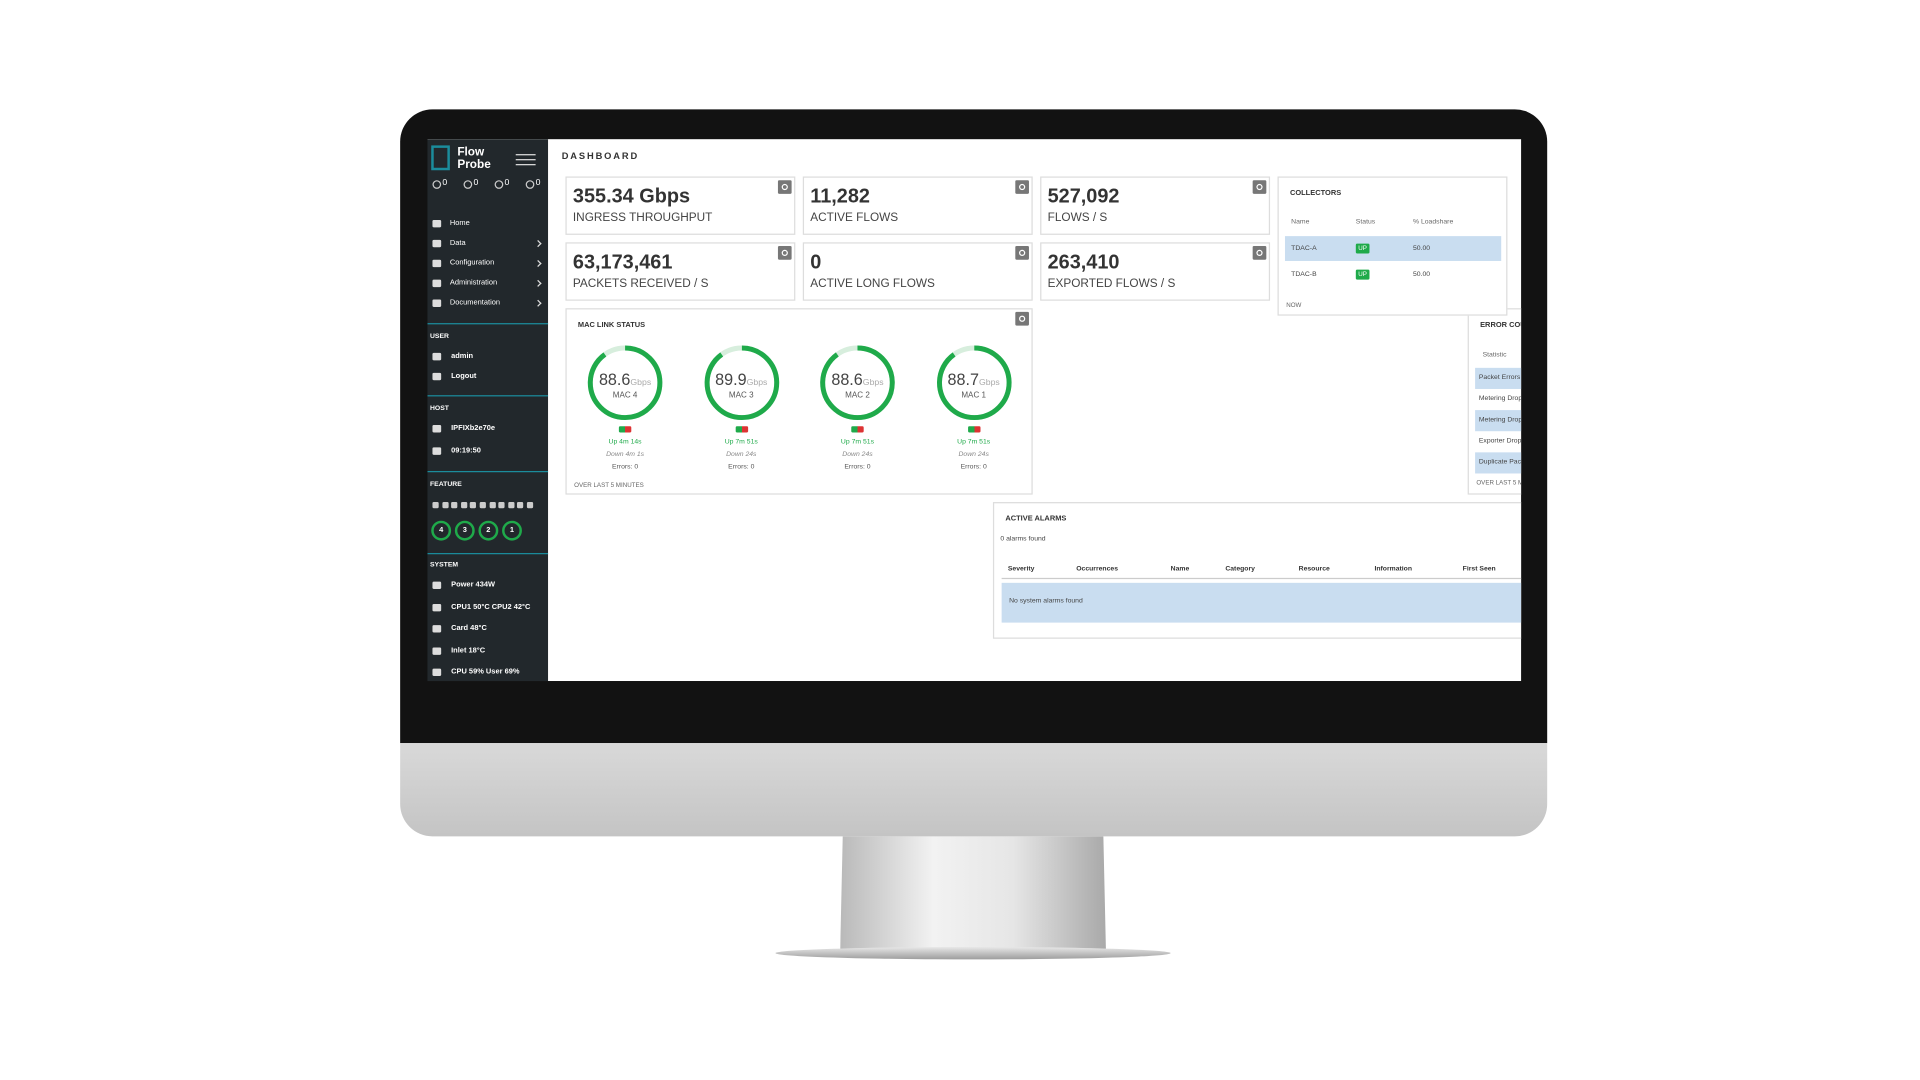 The height and width of the screenshot is (1080, 1920). Describe the element at coordinates (525, 161) in the screenshot. I see `menu-toggle` at that location.